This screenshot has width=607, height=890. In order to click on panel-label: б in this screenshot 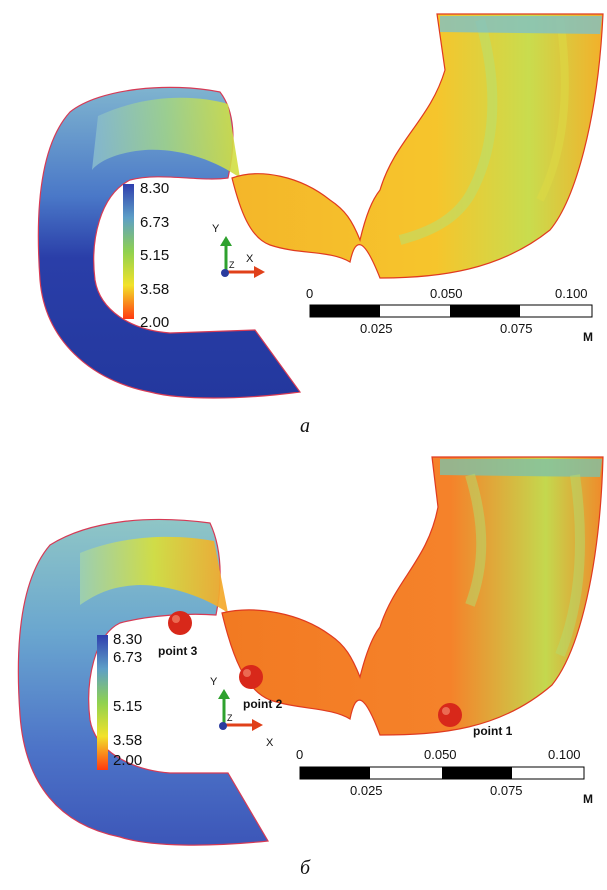, I will do `click(305, 868)`.